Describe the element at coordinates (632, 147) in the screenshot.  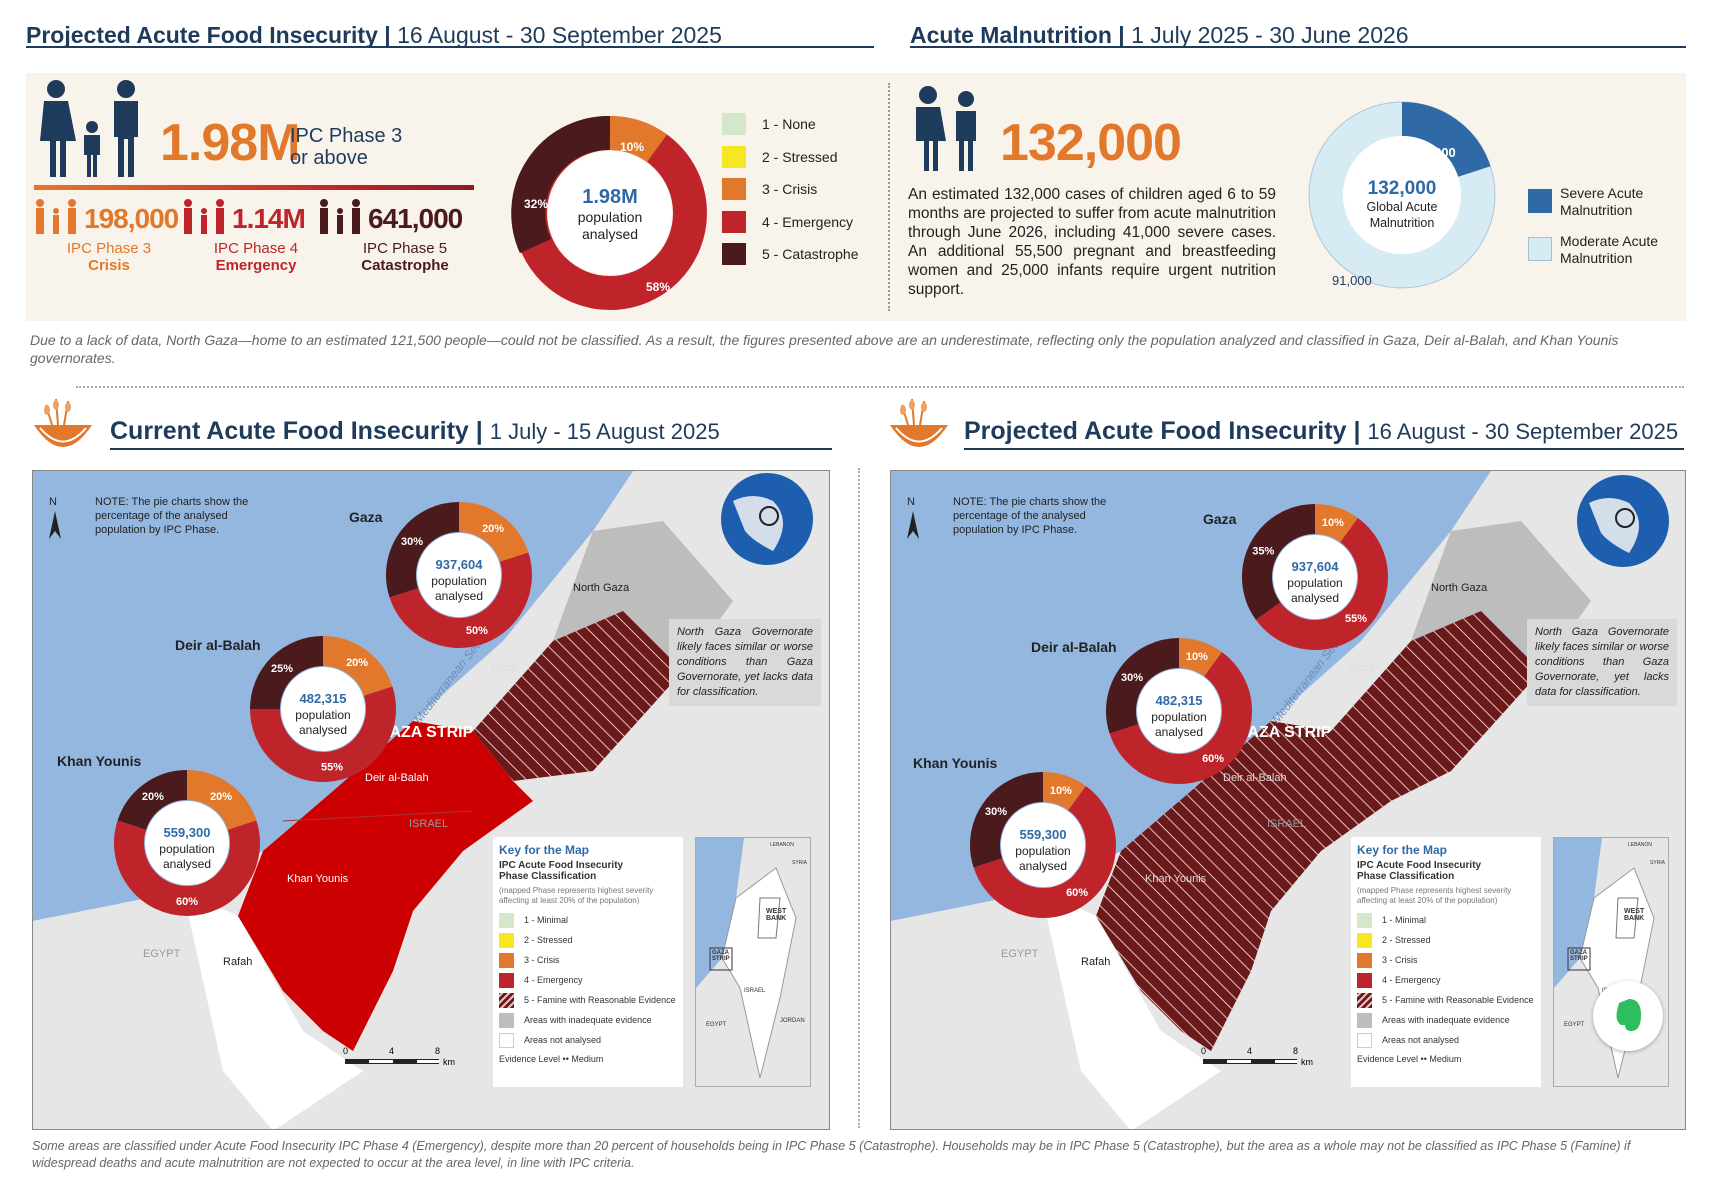
I see `food-donut-pct-crisis: 10%` at that location.